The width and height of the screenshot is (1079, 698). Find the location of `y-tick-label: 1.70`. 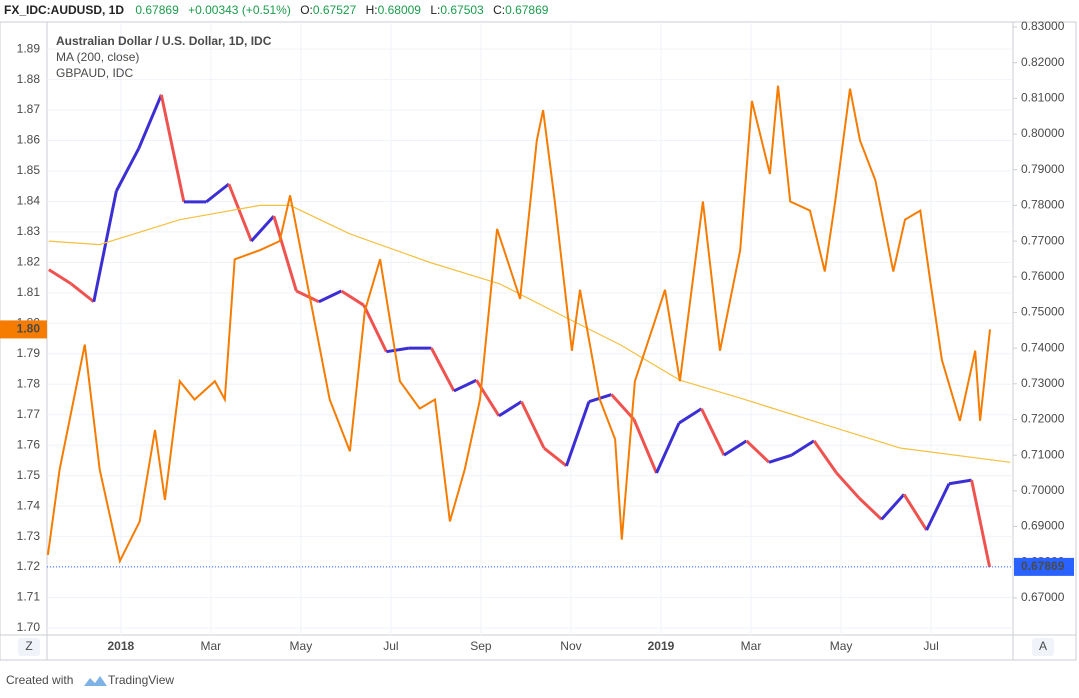

y-tick-label: 1.70 is located at coordinates (29, 627).